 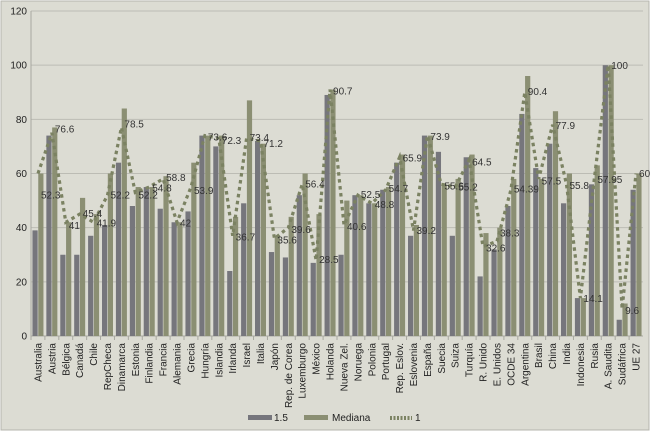 What do you see at coordinates (107, 224) in the screenshot?
I see `data-label: 41.9` at bounding box center [107, 224].